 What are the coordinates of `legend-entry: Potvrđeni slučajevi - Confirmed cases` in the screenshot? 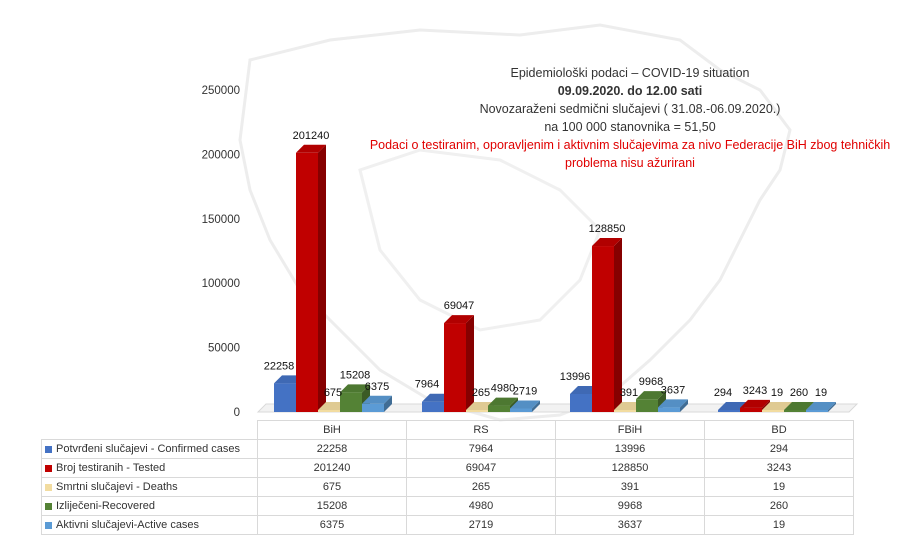 It's located at (149, 449).